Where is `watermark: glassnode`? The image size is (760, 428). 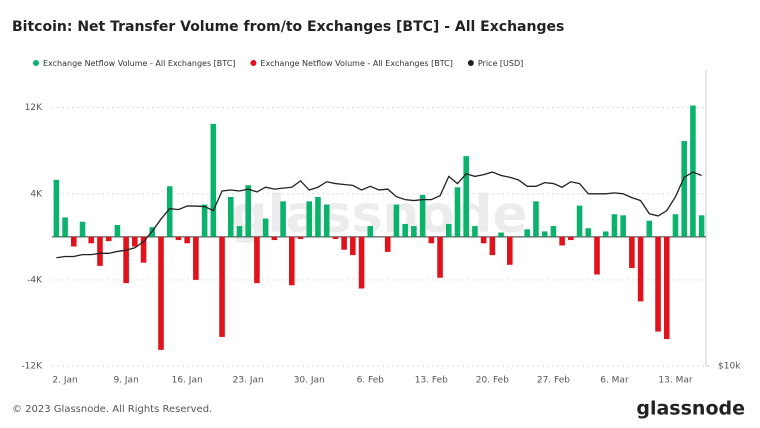
watermark: glassnode is located at coordinates (378, 215).